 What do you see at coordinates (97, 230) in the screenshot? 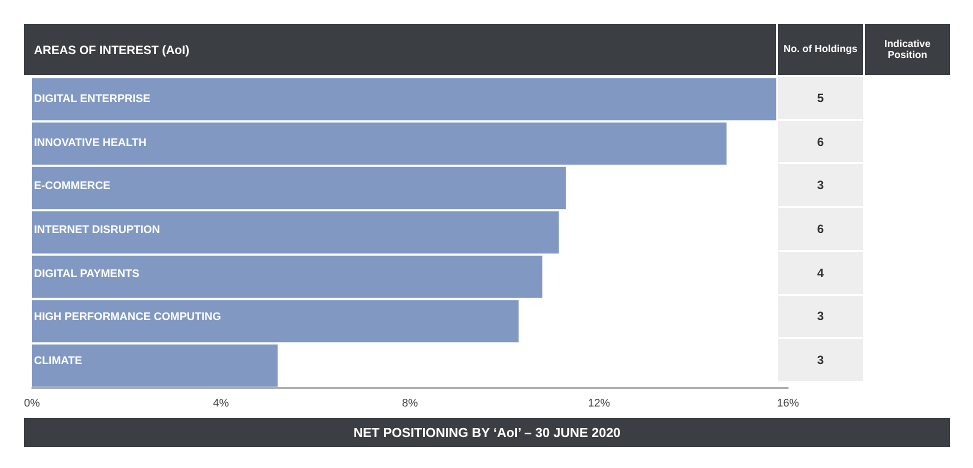
I see `y-tick-label: INTERNET DISRUPTION` at bounding box center [97, 230].